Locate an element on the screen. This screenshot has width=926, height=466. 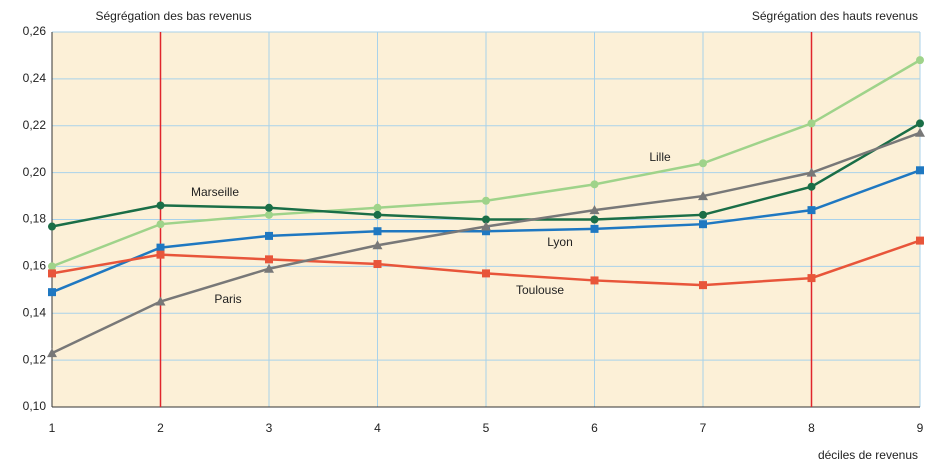
series-label: Lyon is located at coordinates (560, 242).